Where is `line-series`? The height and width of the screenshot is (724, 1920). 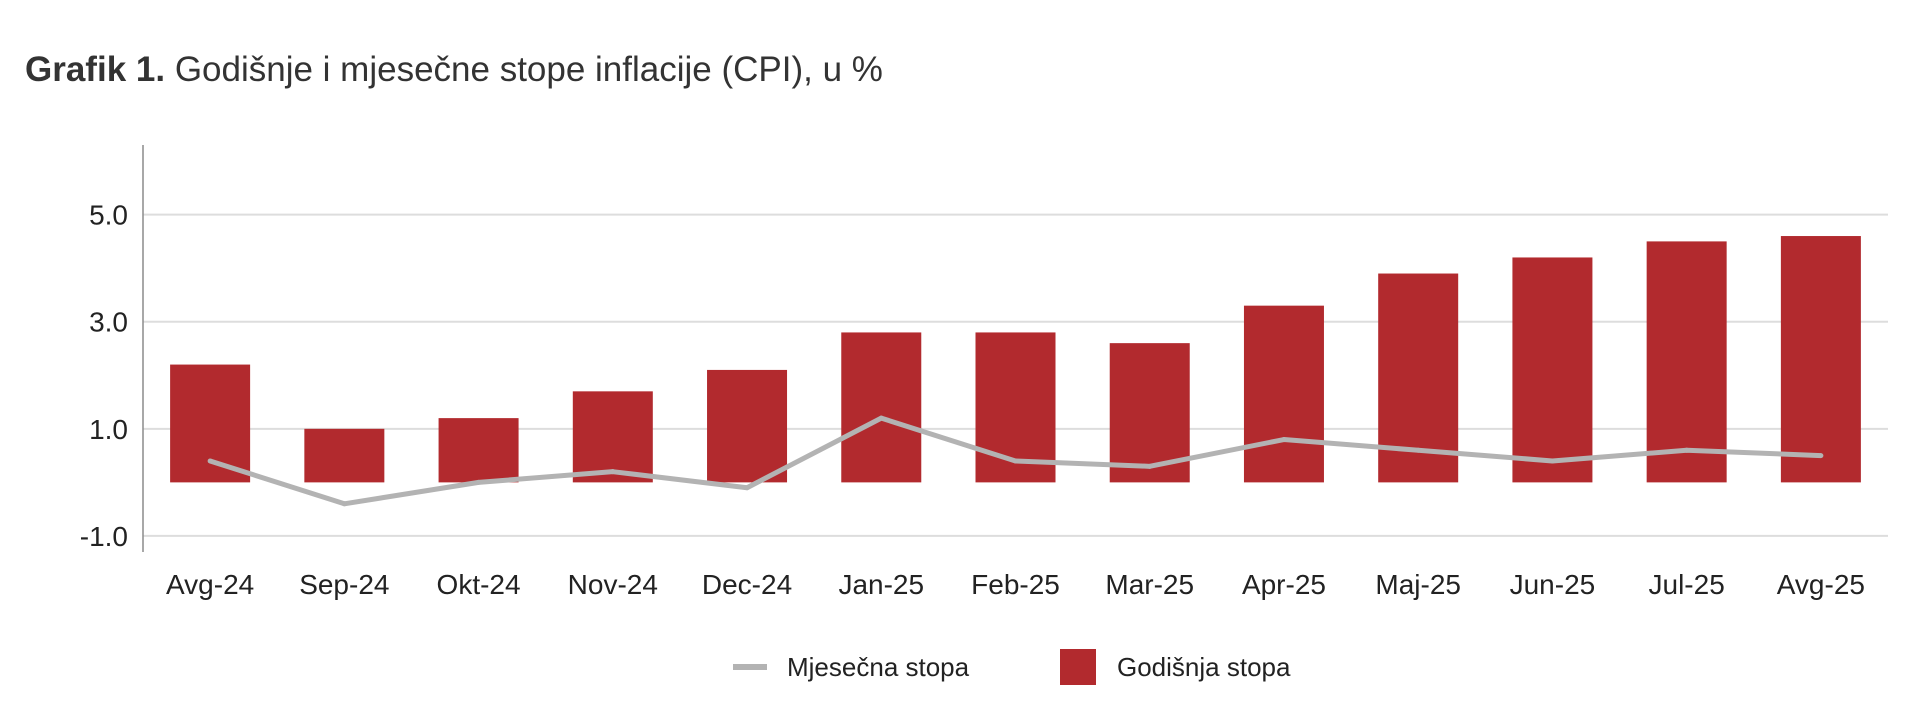 line-series is located at coordinates (1015, 461).